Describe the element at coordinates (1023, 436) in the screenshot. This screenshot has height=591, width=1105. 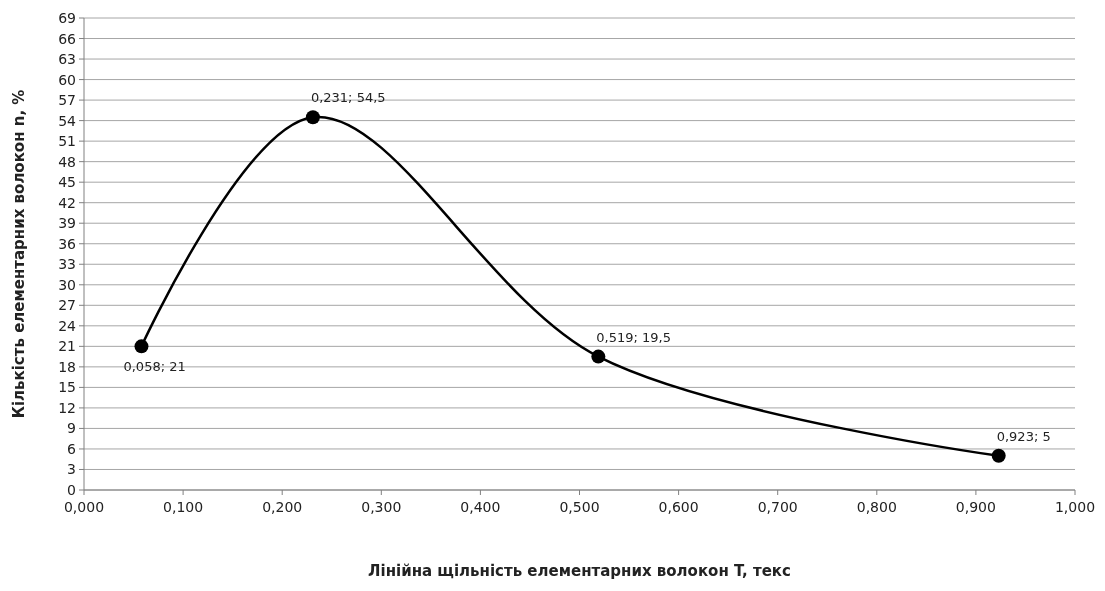
I see `data-label: 0,923; 5` at that location.